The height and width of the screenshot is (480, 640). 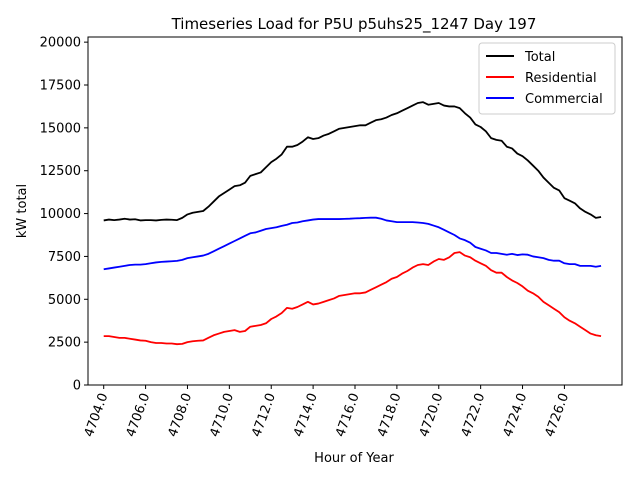 I want to click on x-tick-label: 4712.0, so click(x=264, y=415).